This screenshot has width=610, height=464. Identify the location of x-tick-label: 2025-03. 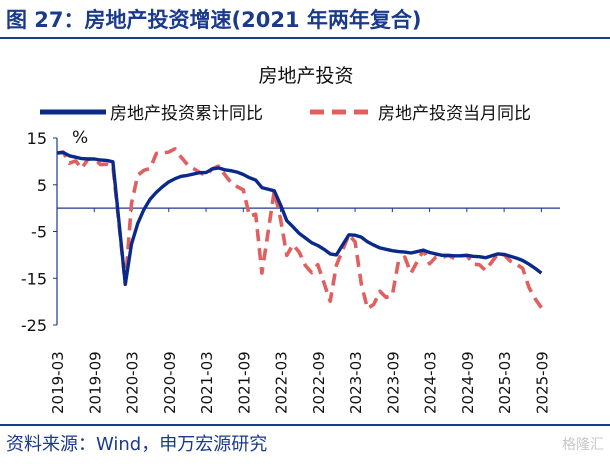
(505, 382).